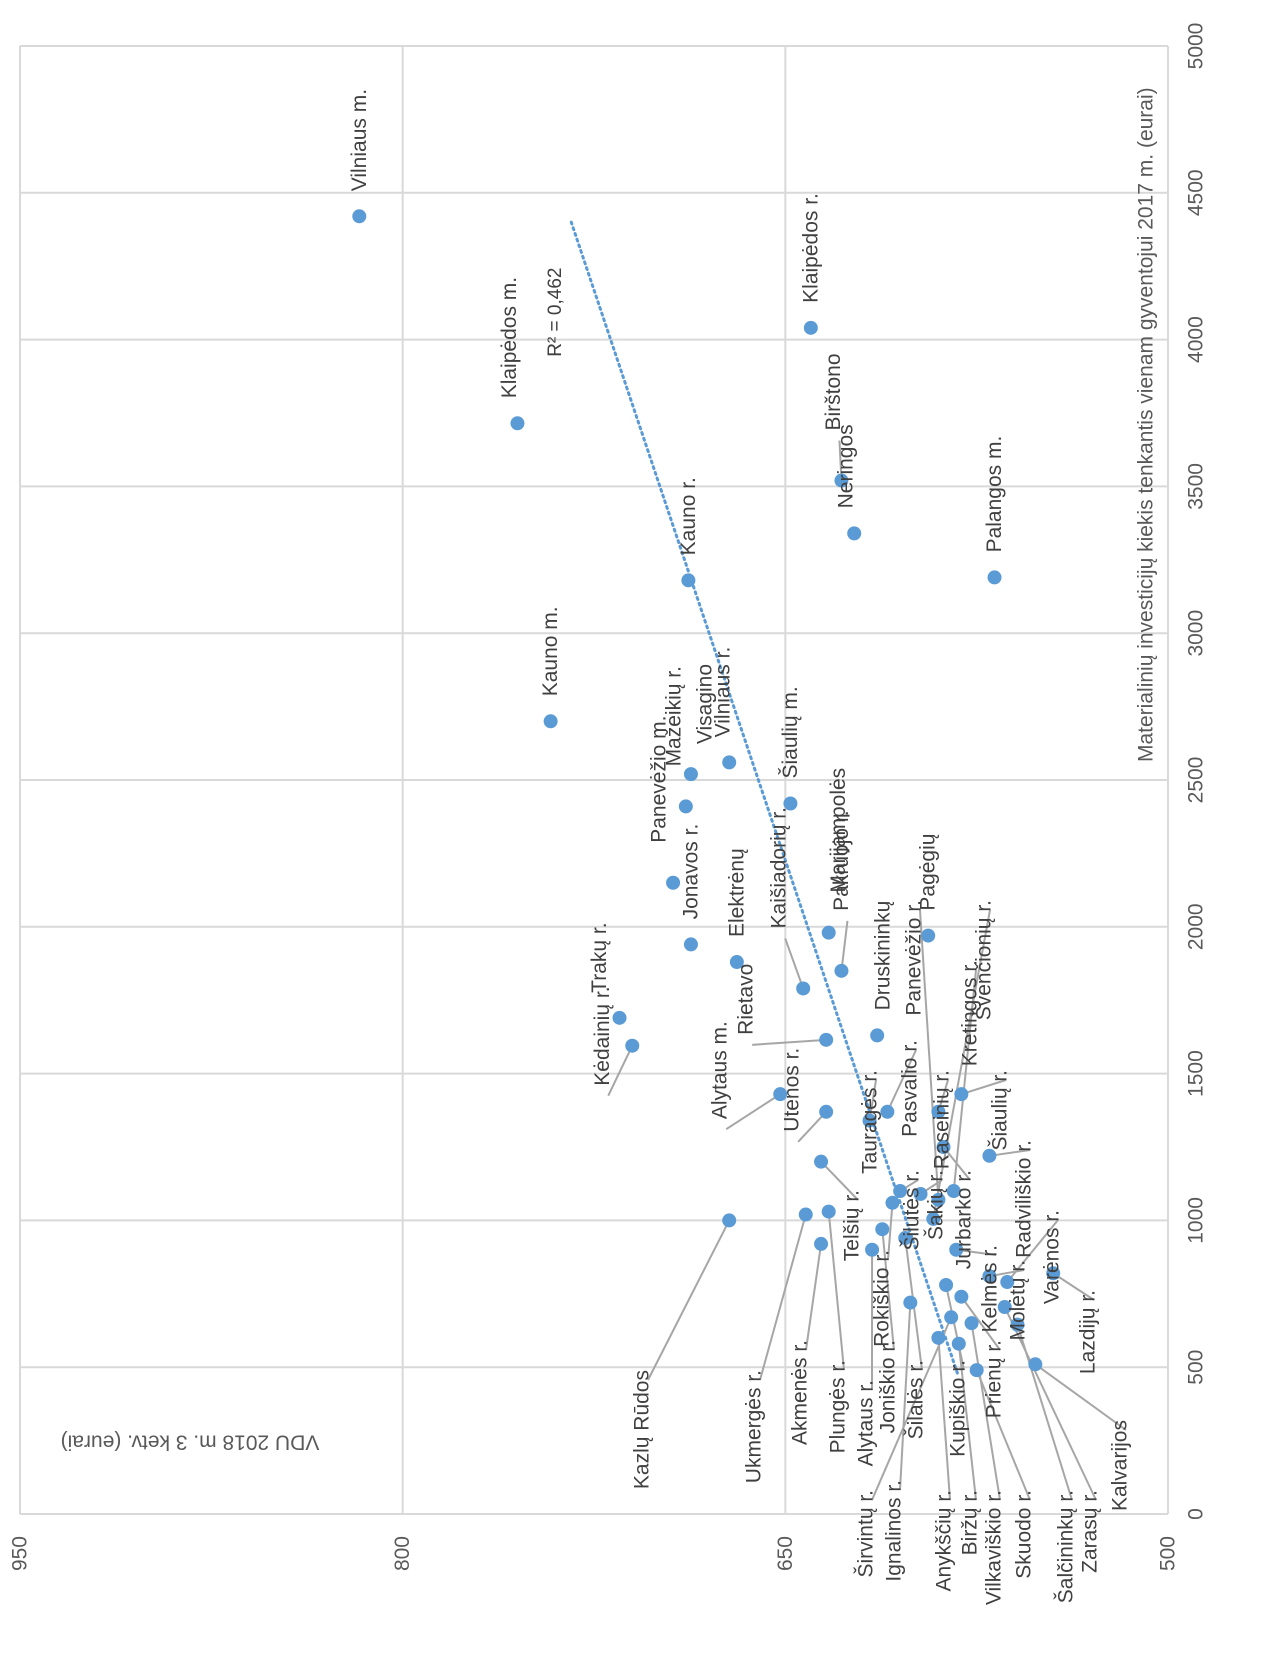 This screenshot has width=1274, height=1657. Describe the element at coordinates (942, 1119) in the screenshot. I see `point-label: Raseinių r.` at that location.